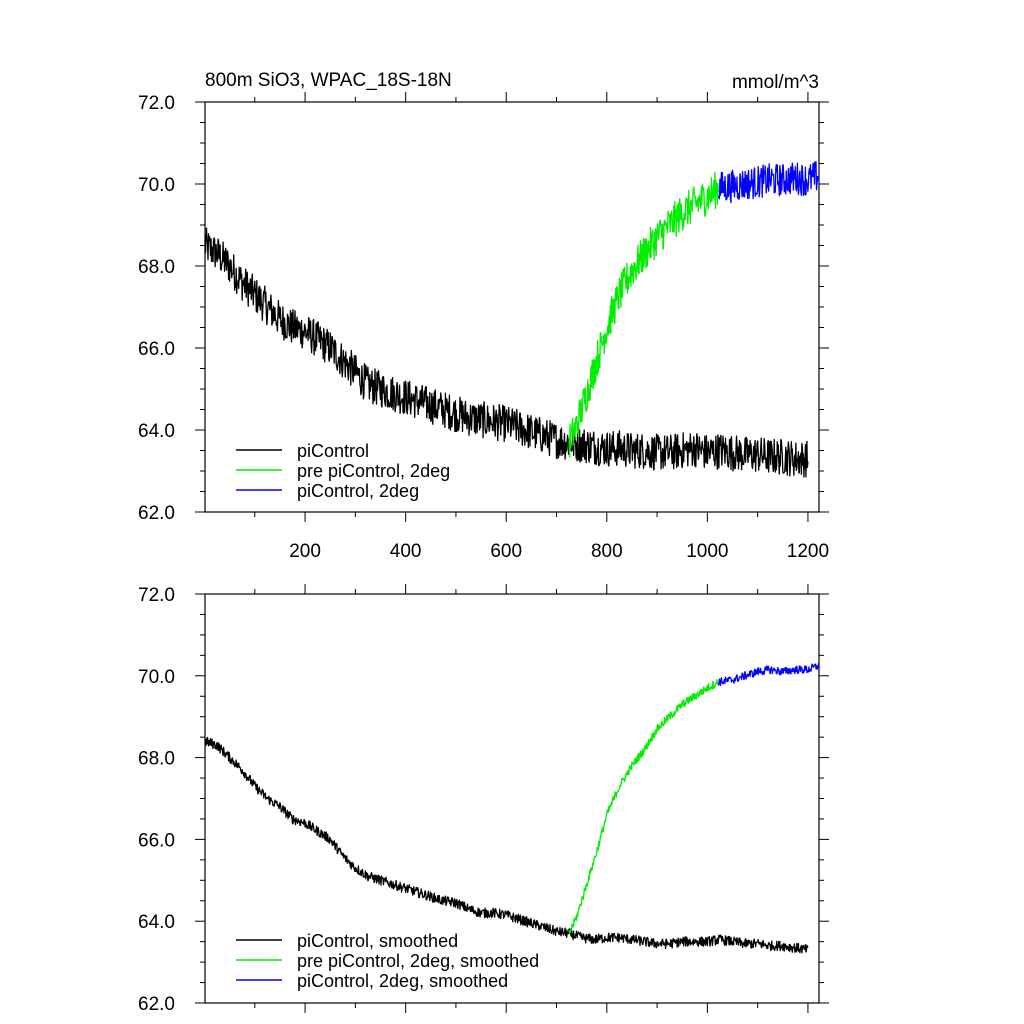 The height and width of the screenshot is (1024, 1024). What do you see at coordinates (402, 981) in the screenshot?
I see `legend-label: piControl, 2deg, smoothed` at bounding box center [402, 981].